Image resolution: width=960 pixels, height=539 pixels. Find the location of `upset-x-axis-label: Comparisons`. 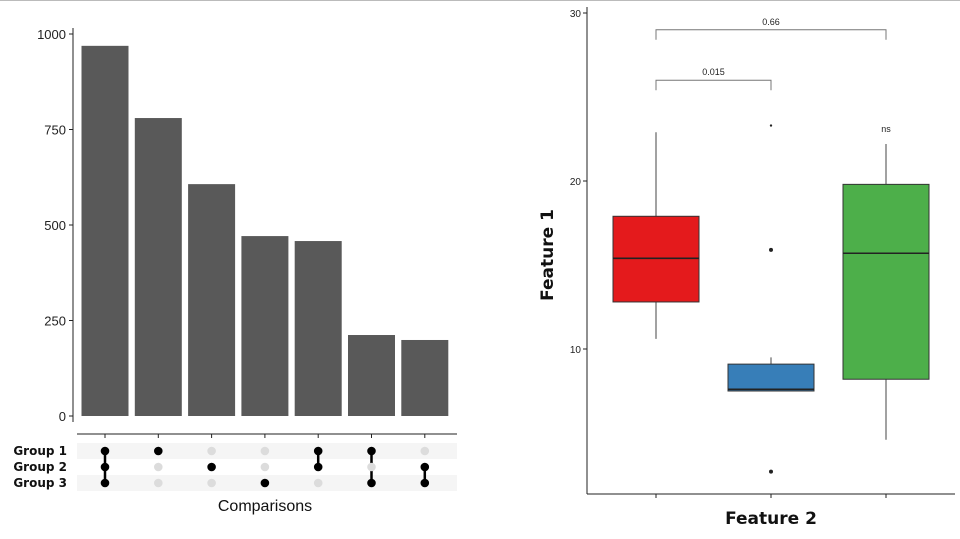

upset-x-axis-label: Comparisons is located at coordinates (265, 506).